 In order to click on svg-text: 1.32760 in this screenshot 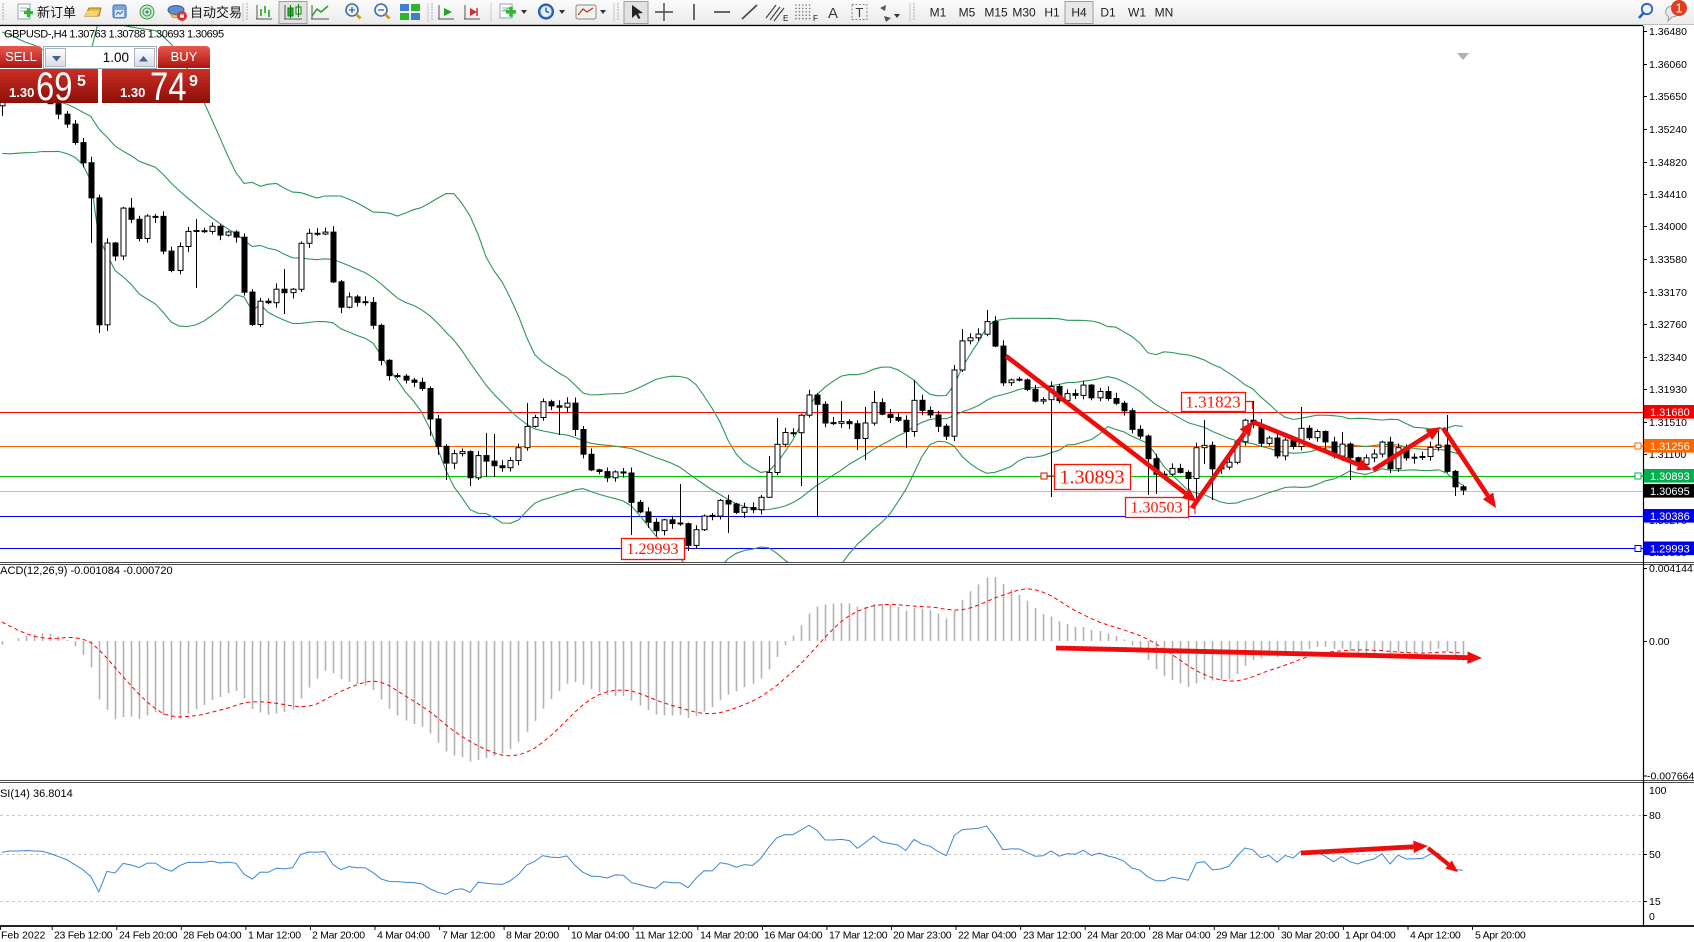, I will do `click(1668, 325)`.